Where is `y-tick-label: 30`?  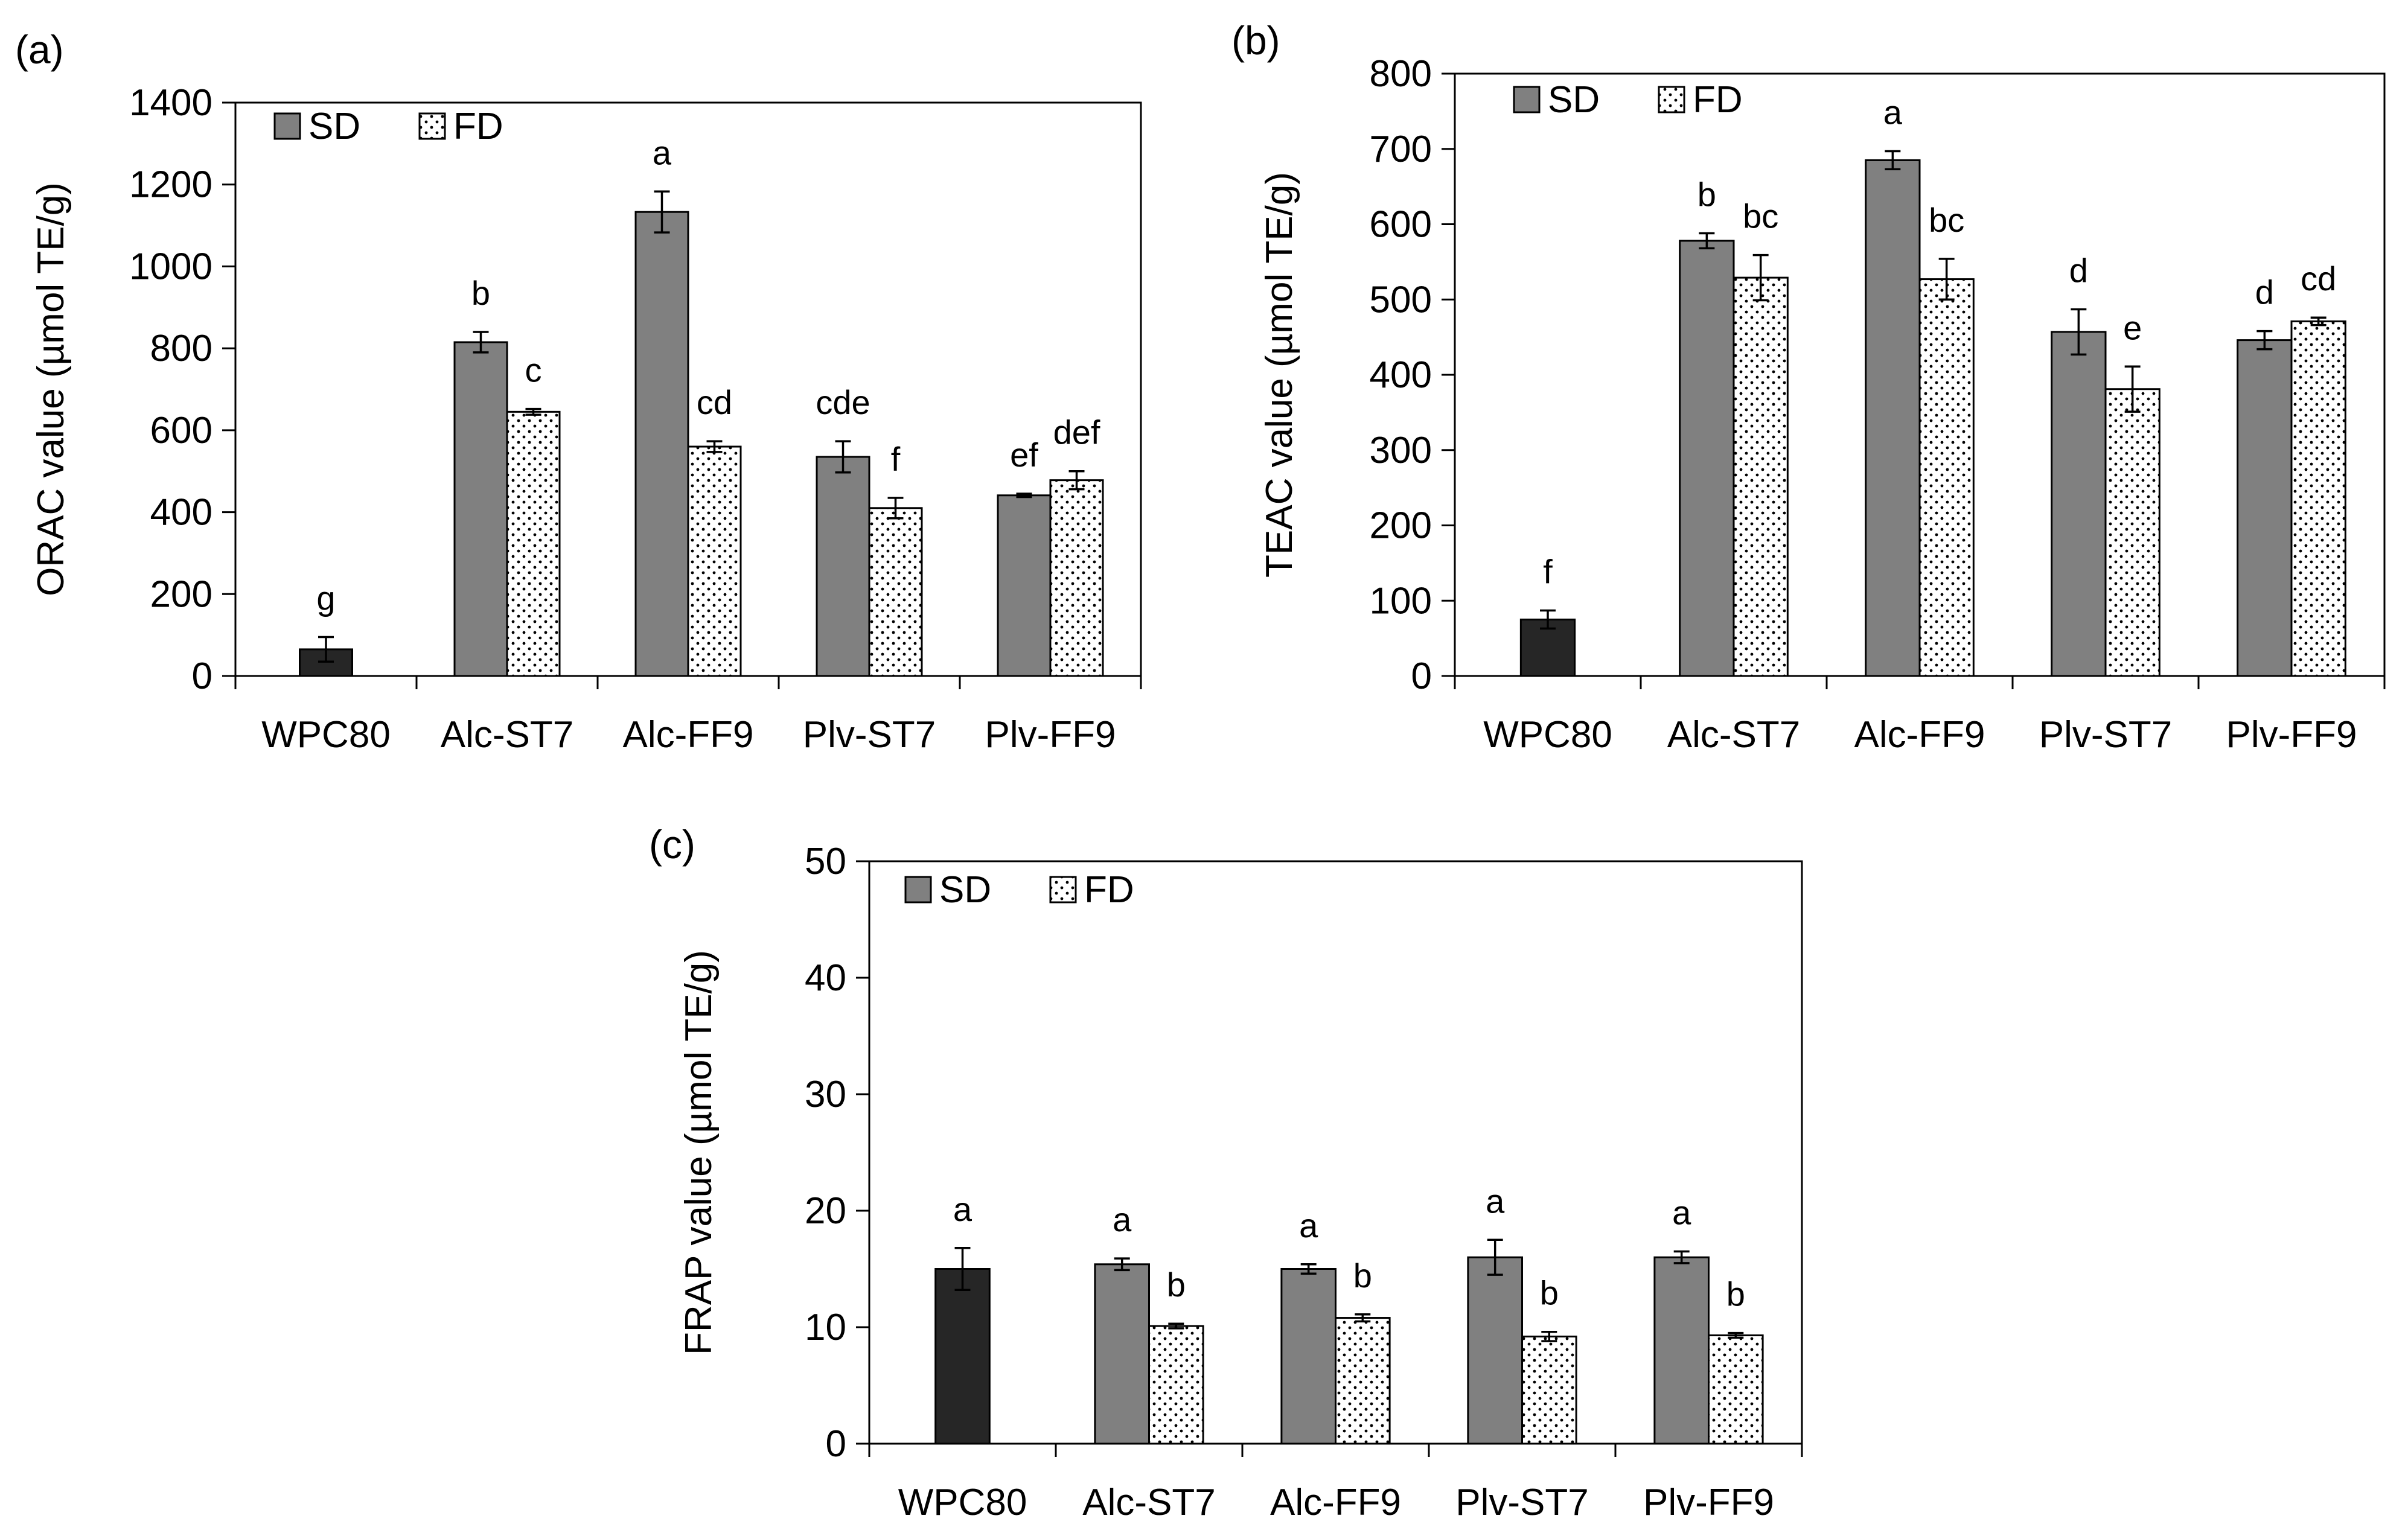
y-tick-label: 30 is located at coordinates (825, 1094).